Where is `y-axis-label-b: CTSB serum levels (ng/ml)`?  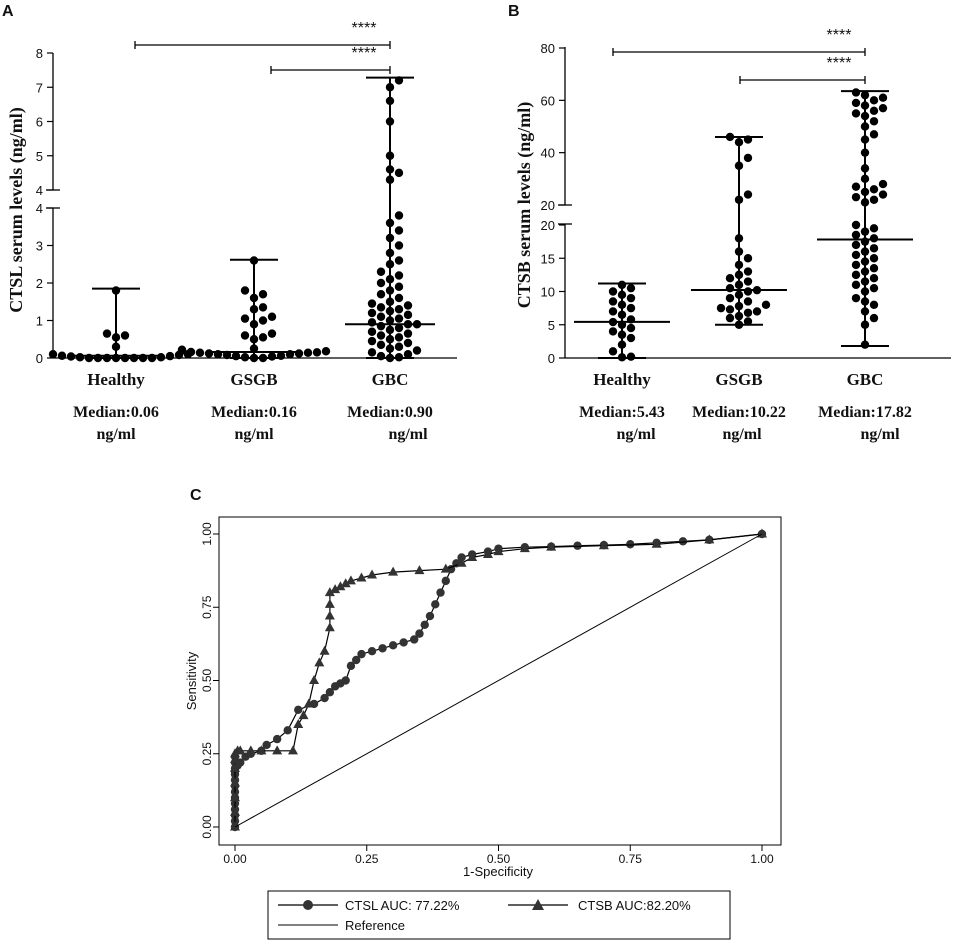
y-axis-label-b: CTSB serum levels (ng/ml) is located at coordinates (524, 205).